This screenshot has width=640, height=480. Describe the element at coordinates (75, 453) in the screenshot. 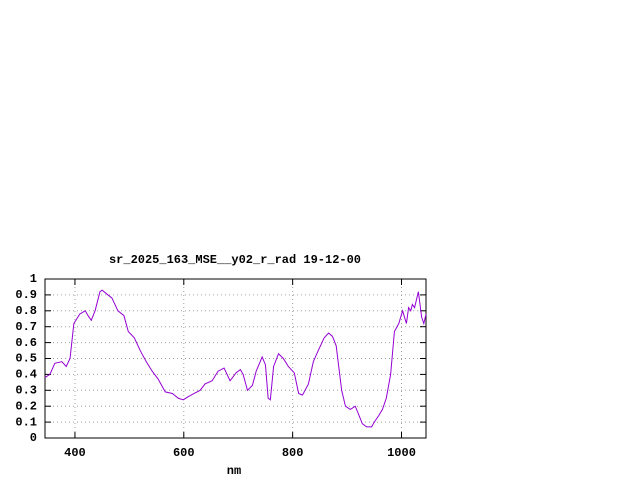

I see `x-tick-label: 400` at that location.